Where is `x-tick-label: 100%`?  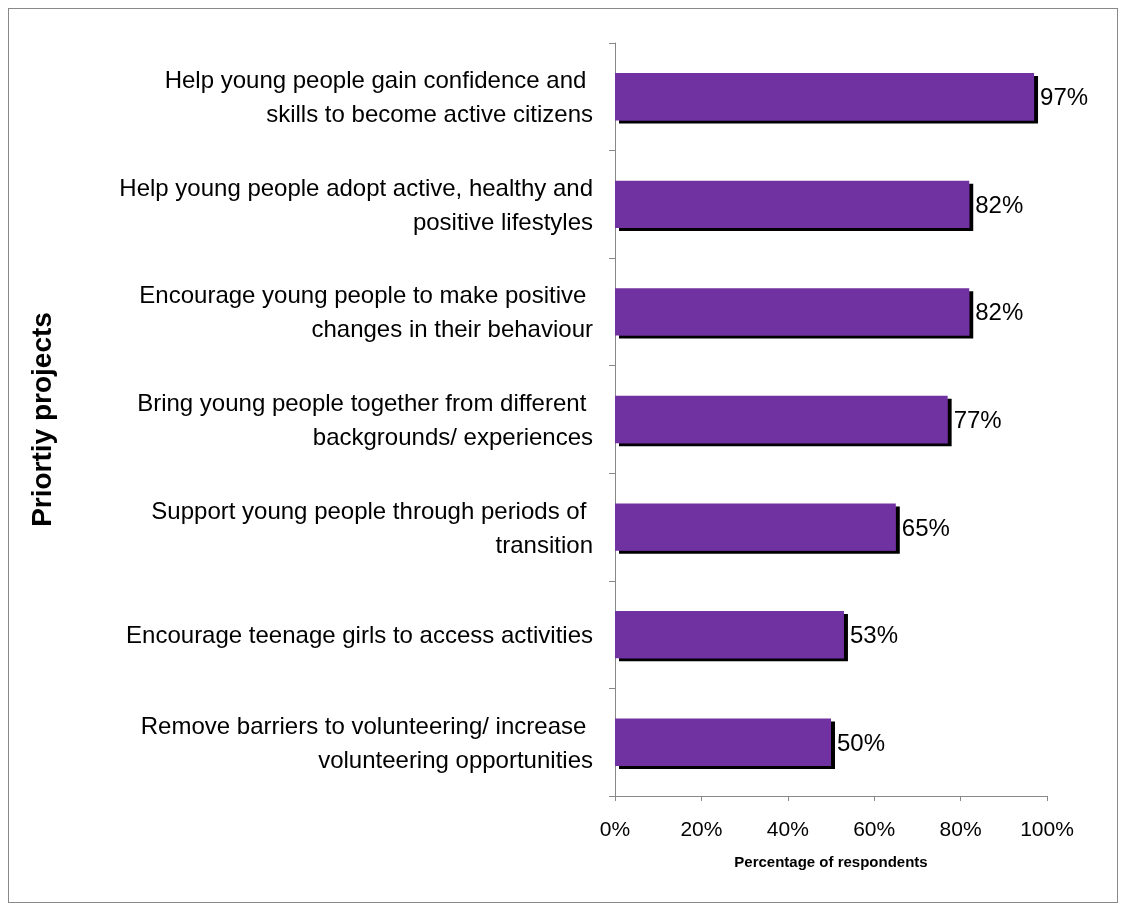 x-tick-label: 100% is located at coordinates (1047, 828).